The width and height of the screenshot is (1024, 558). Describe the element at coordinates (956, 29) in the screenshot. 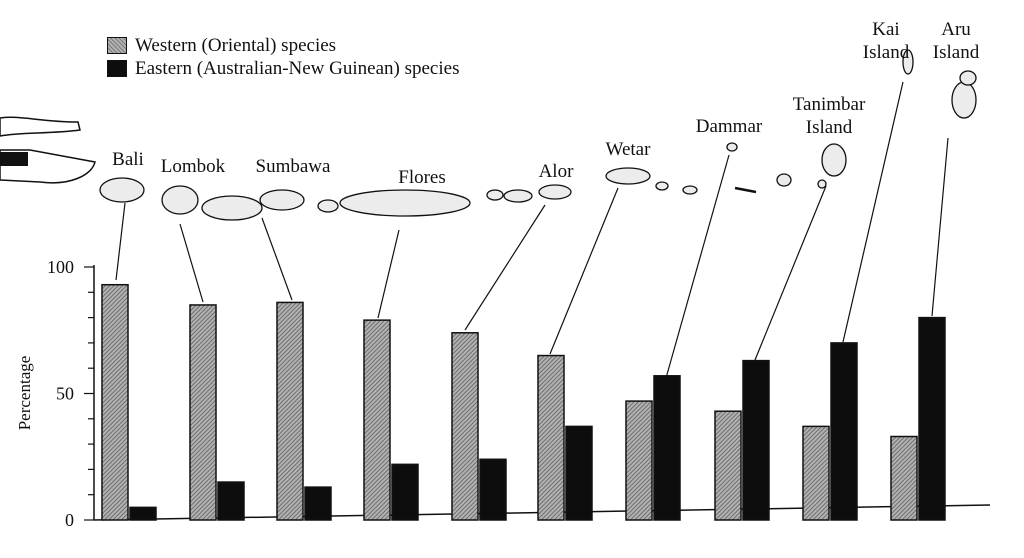

I see `island-label: Aru` at that location.